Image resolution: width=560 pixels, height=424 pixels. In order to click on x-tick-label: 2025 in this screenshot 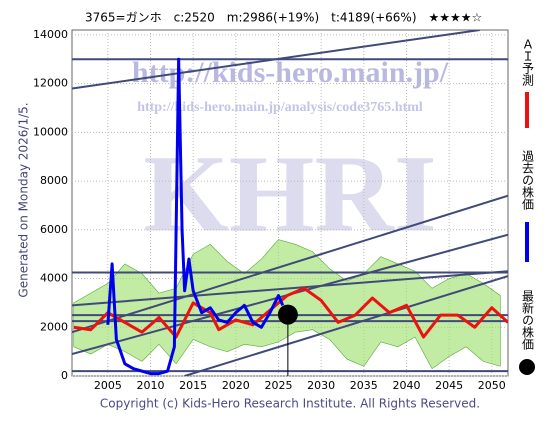, I will do `click(278, 385)`.